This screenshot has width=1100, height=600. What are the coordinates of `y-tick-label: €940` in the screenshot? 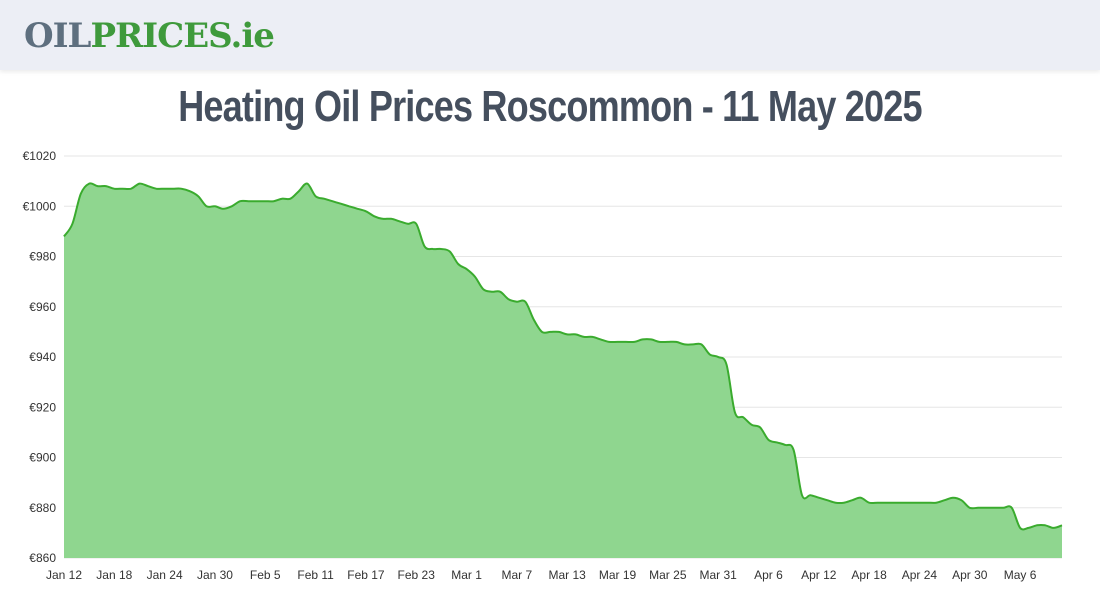 It's located at (42, 357).